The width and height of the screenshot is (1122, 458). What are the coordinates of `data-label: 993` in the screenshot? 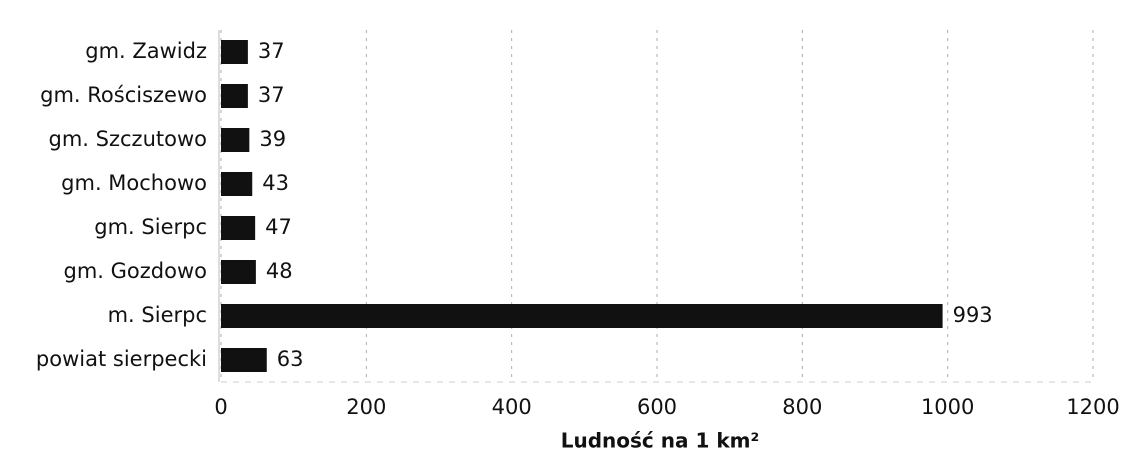 It's located at (973, 315).